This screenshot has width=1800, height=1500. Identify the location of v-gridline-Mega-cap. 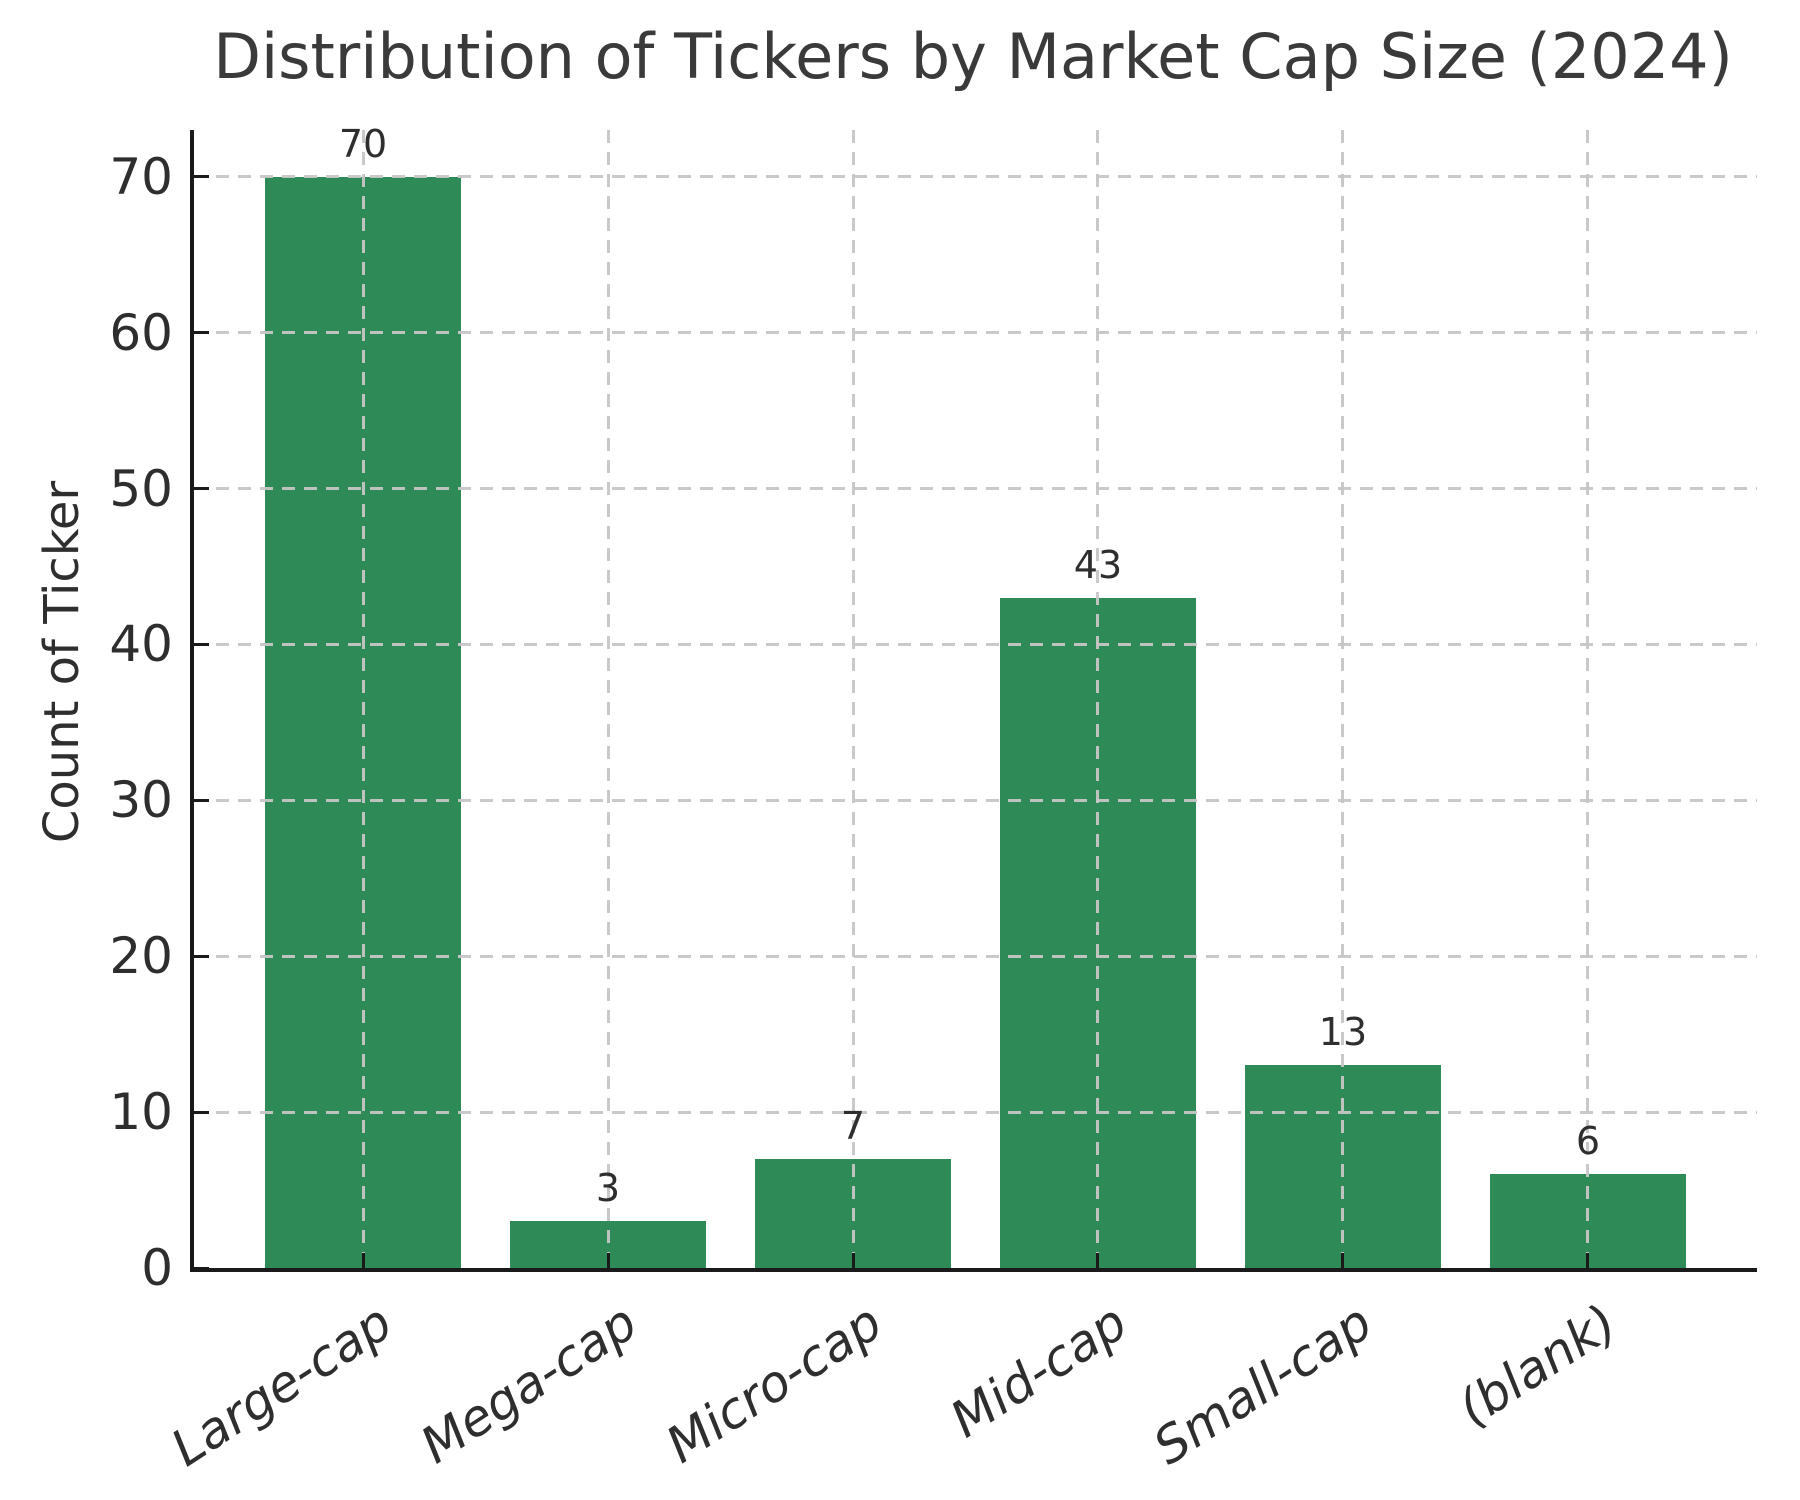
(608, 699).